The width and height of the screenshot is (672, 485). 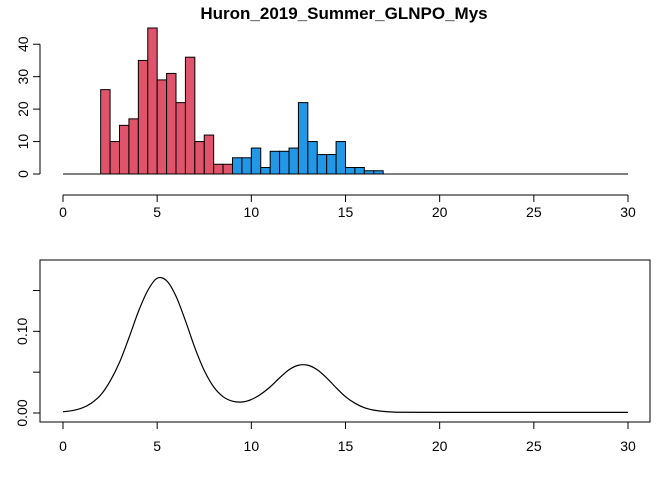 What do you see at coordinates (23, 174) in the screenshot?
I see `y-tick-label: 0` at bounding box center [23, 174].